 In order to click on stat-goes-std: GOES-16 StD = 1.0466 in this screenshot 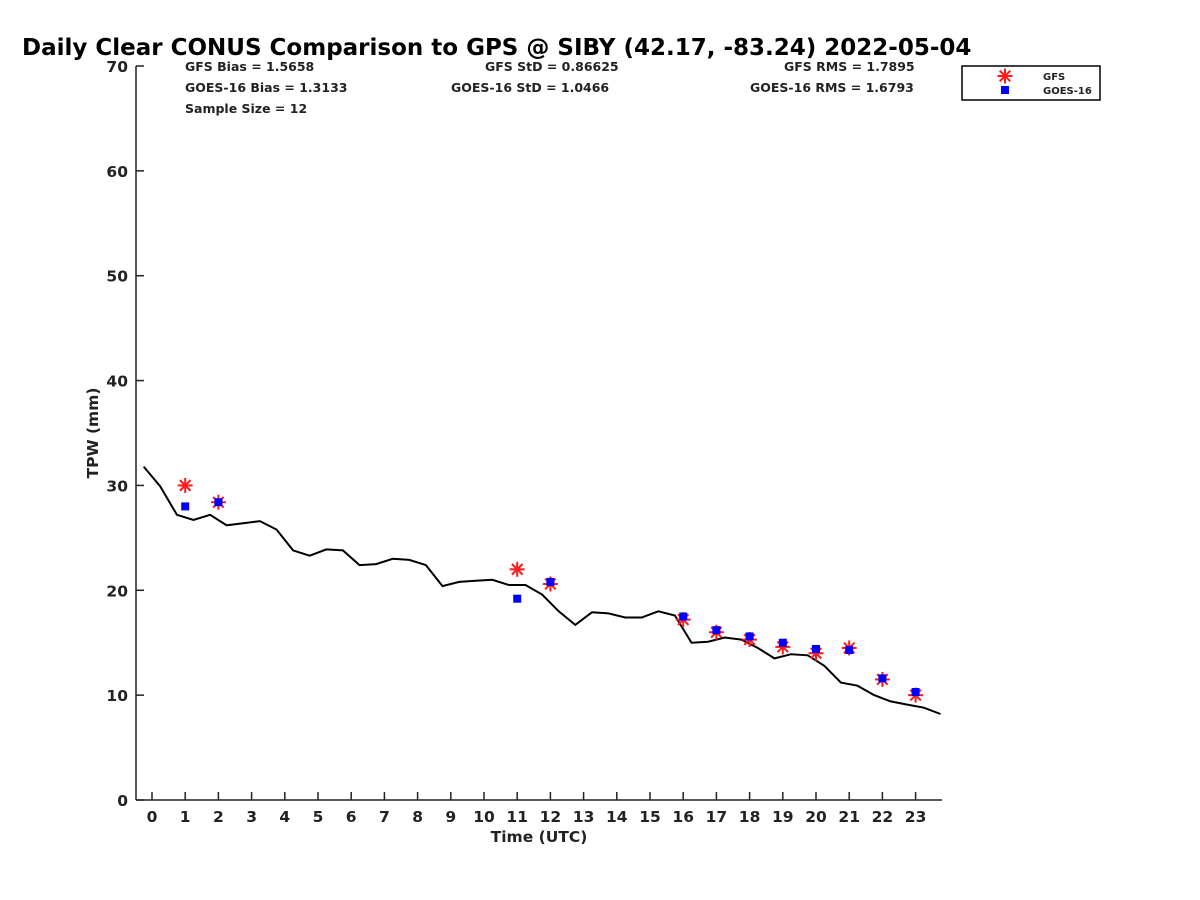, I will do `click(530, 87)`.